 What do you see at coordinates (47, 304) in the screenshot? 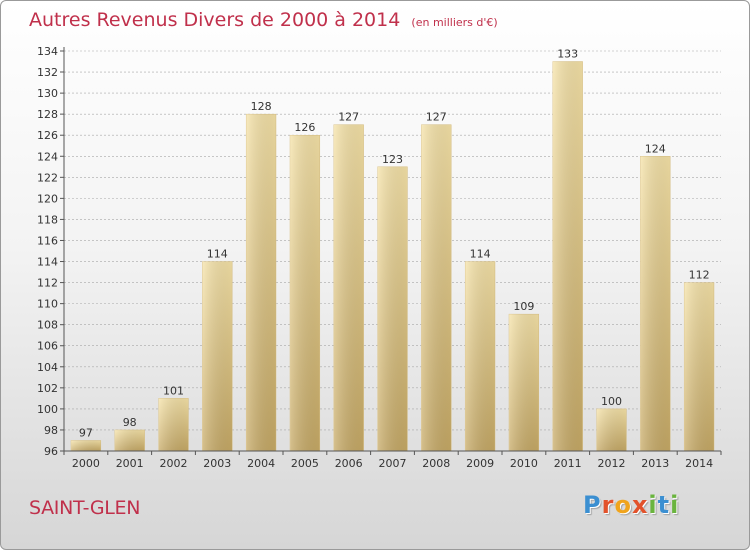
I see `y-tick-label: 110` at bounding box center [47, 304].